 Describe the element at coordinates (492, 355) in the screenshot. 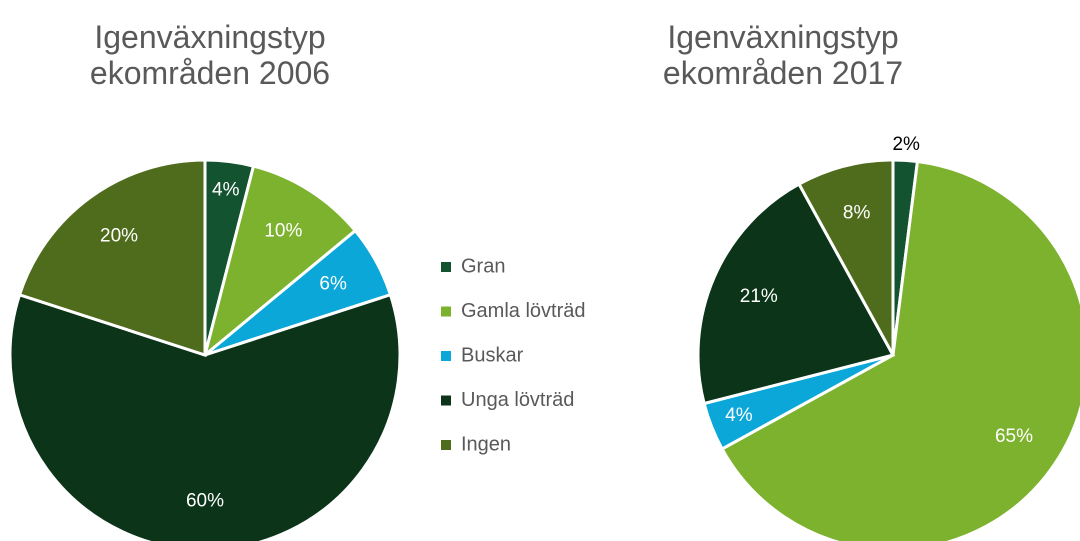

I see `legend-label: Buskar` at that location.